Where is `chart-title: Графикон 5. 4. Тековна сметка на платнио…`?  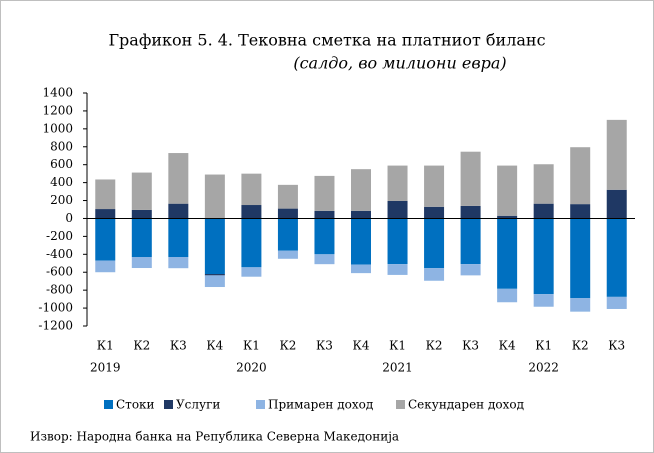 chart-title: Графикон 5. 4. Тековна сметка на платнио… is located at coordinates (326, 40).